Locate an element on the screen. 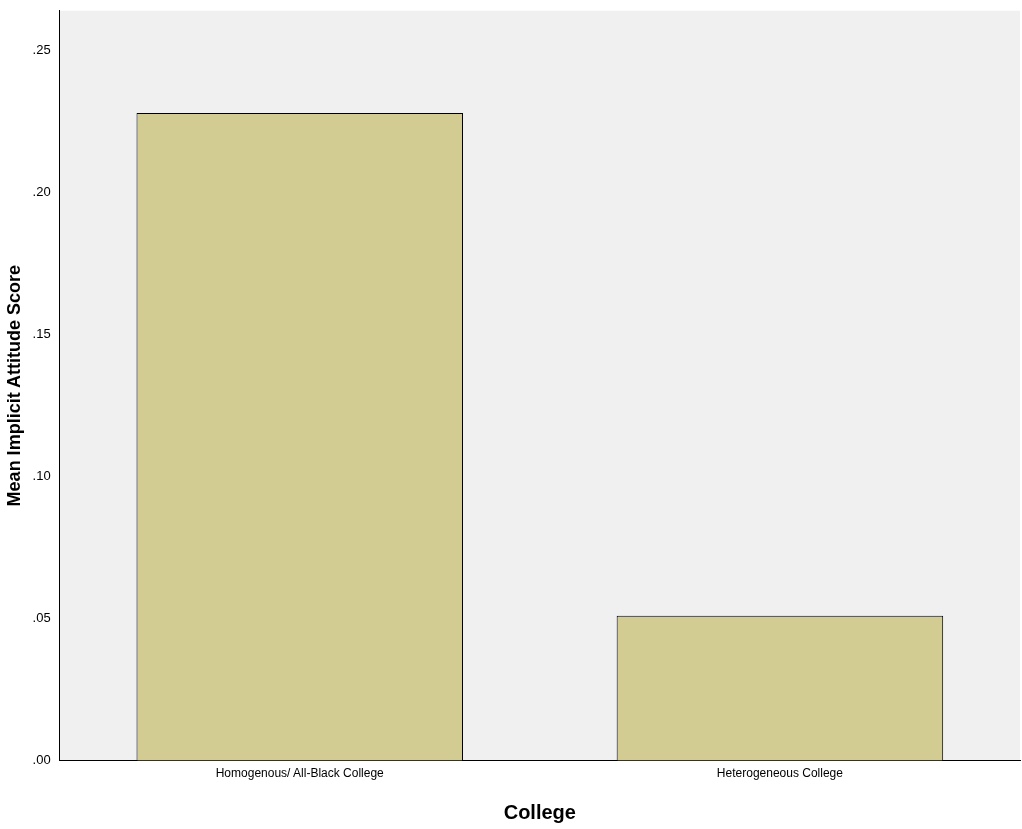 The image size is (1022, 829). x-axis-title: College is located at coordinates (539, 811).